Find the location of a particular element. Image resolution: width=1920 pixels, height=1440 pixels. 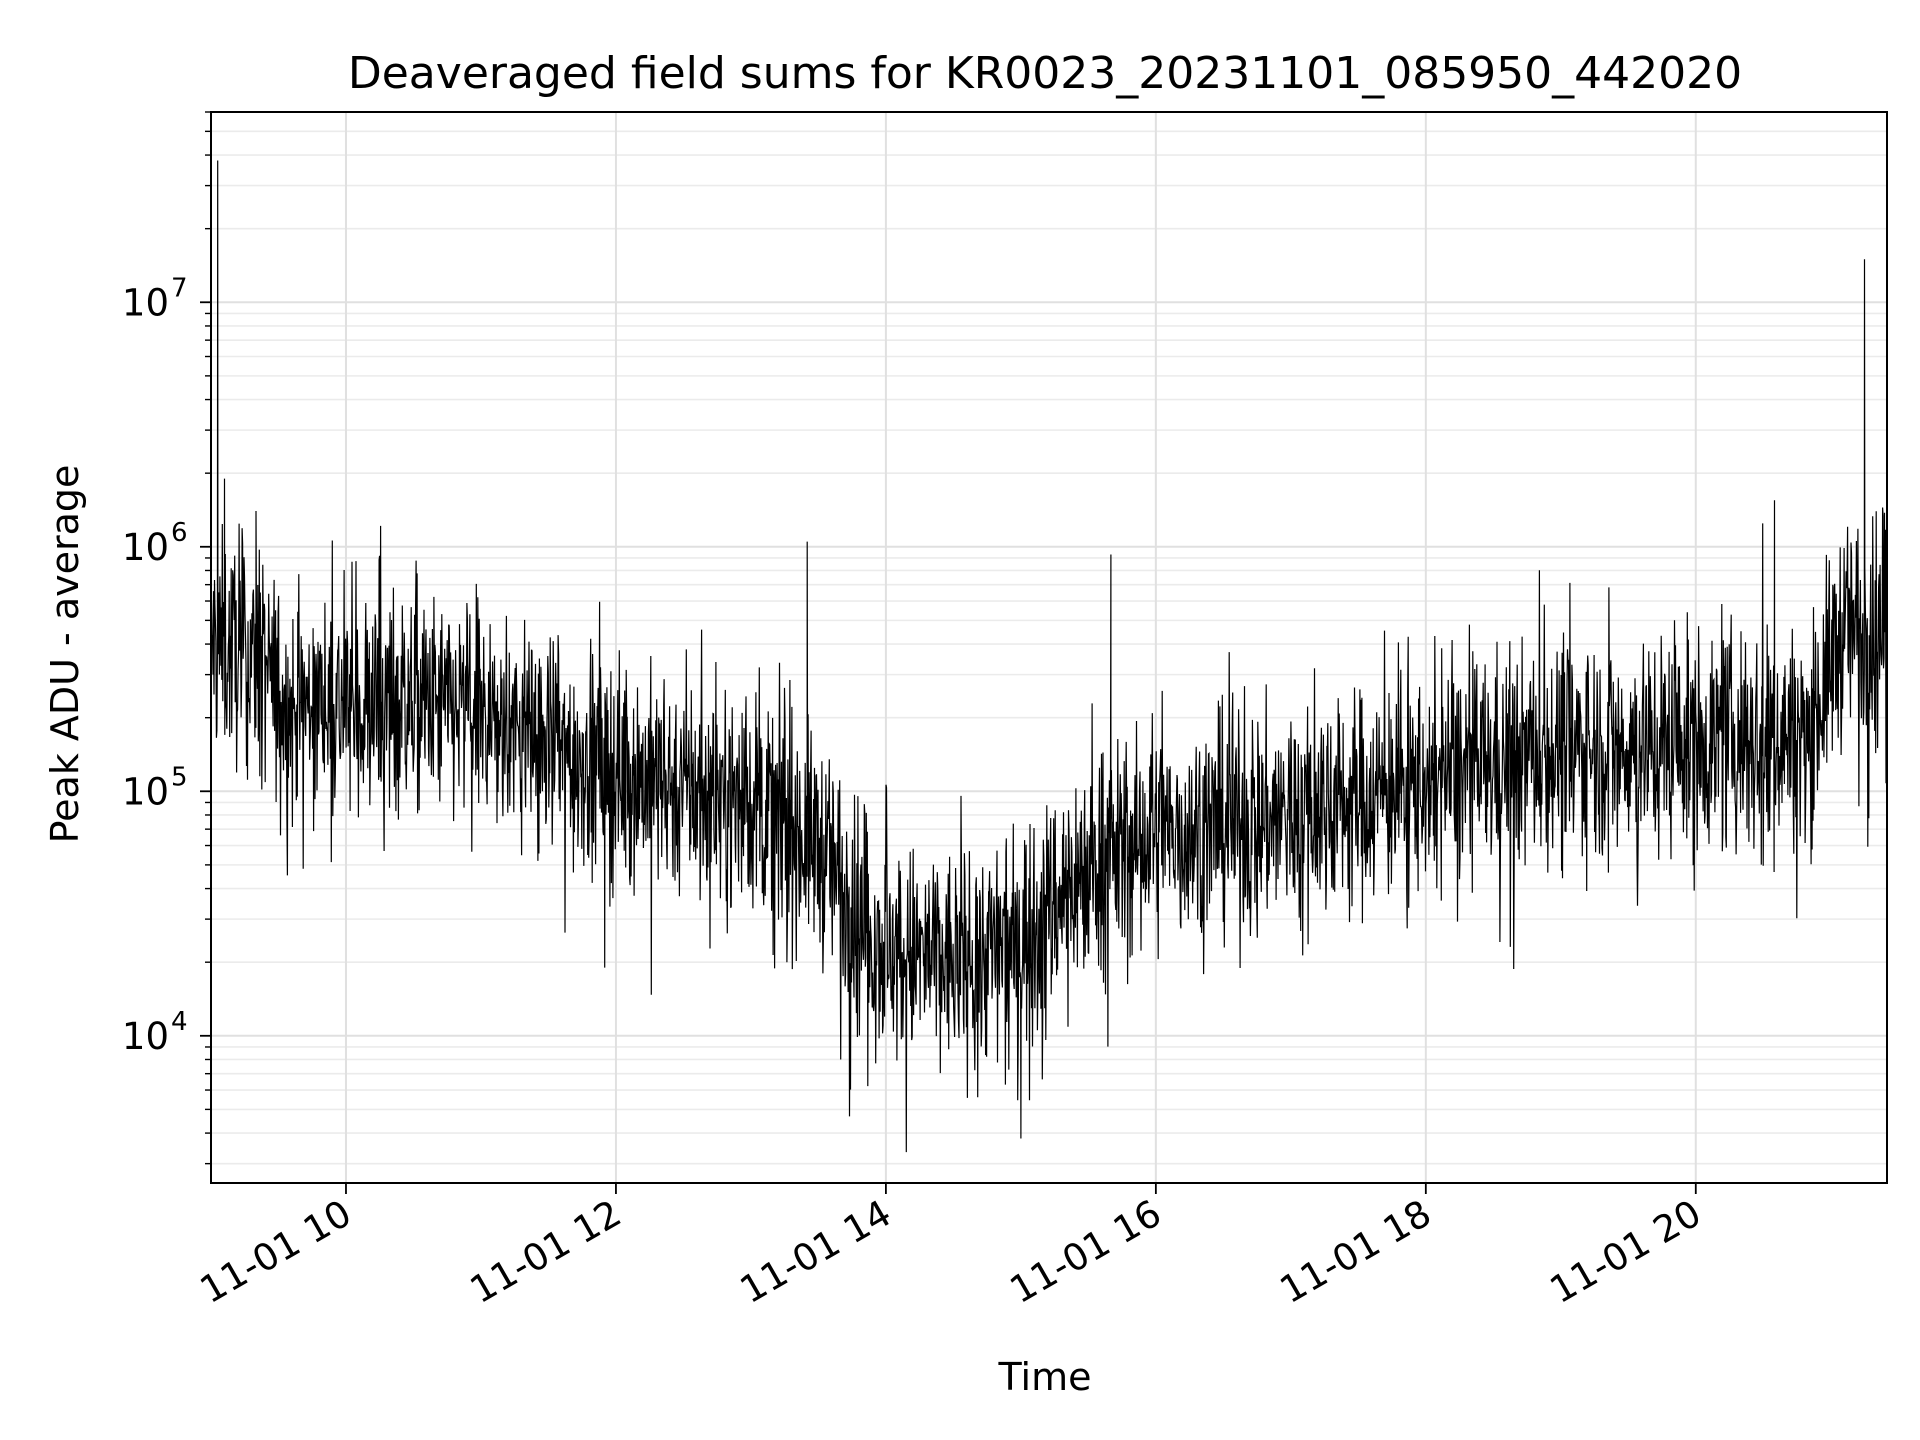

x-axis-label: Time is located at coordinates (1045, 1377).